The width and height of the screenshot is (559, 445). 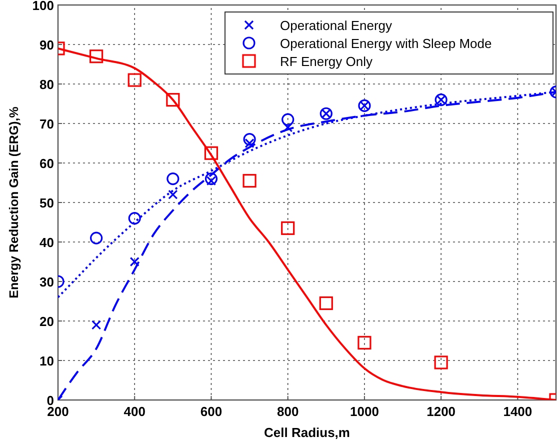 I want to click on x-tick-label: 400, so click(x=135, y=411).